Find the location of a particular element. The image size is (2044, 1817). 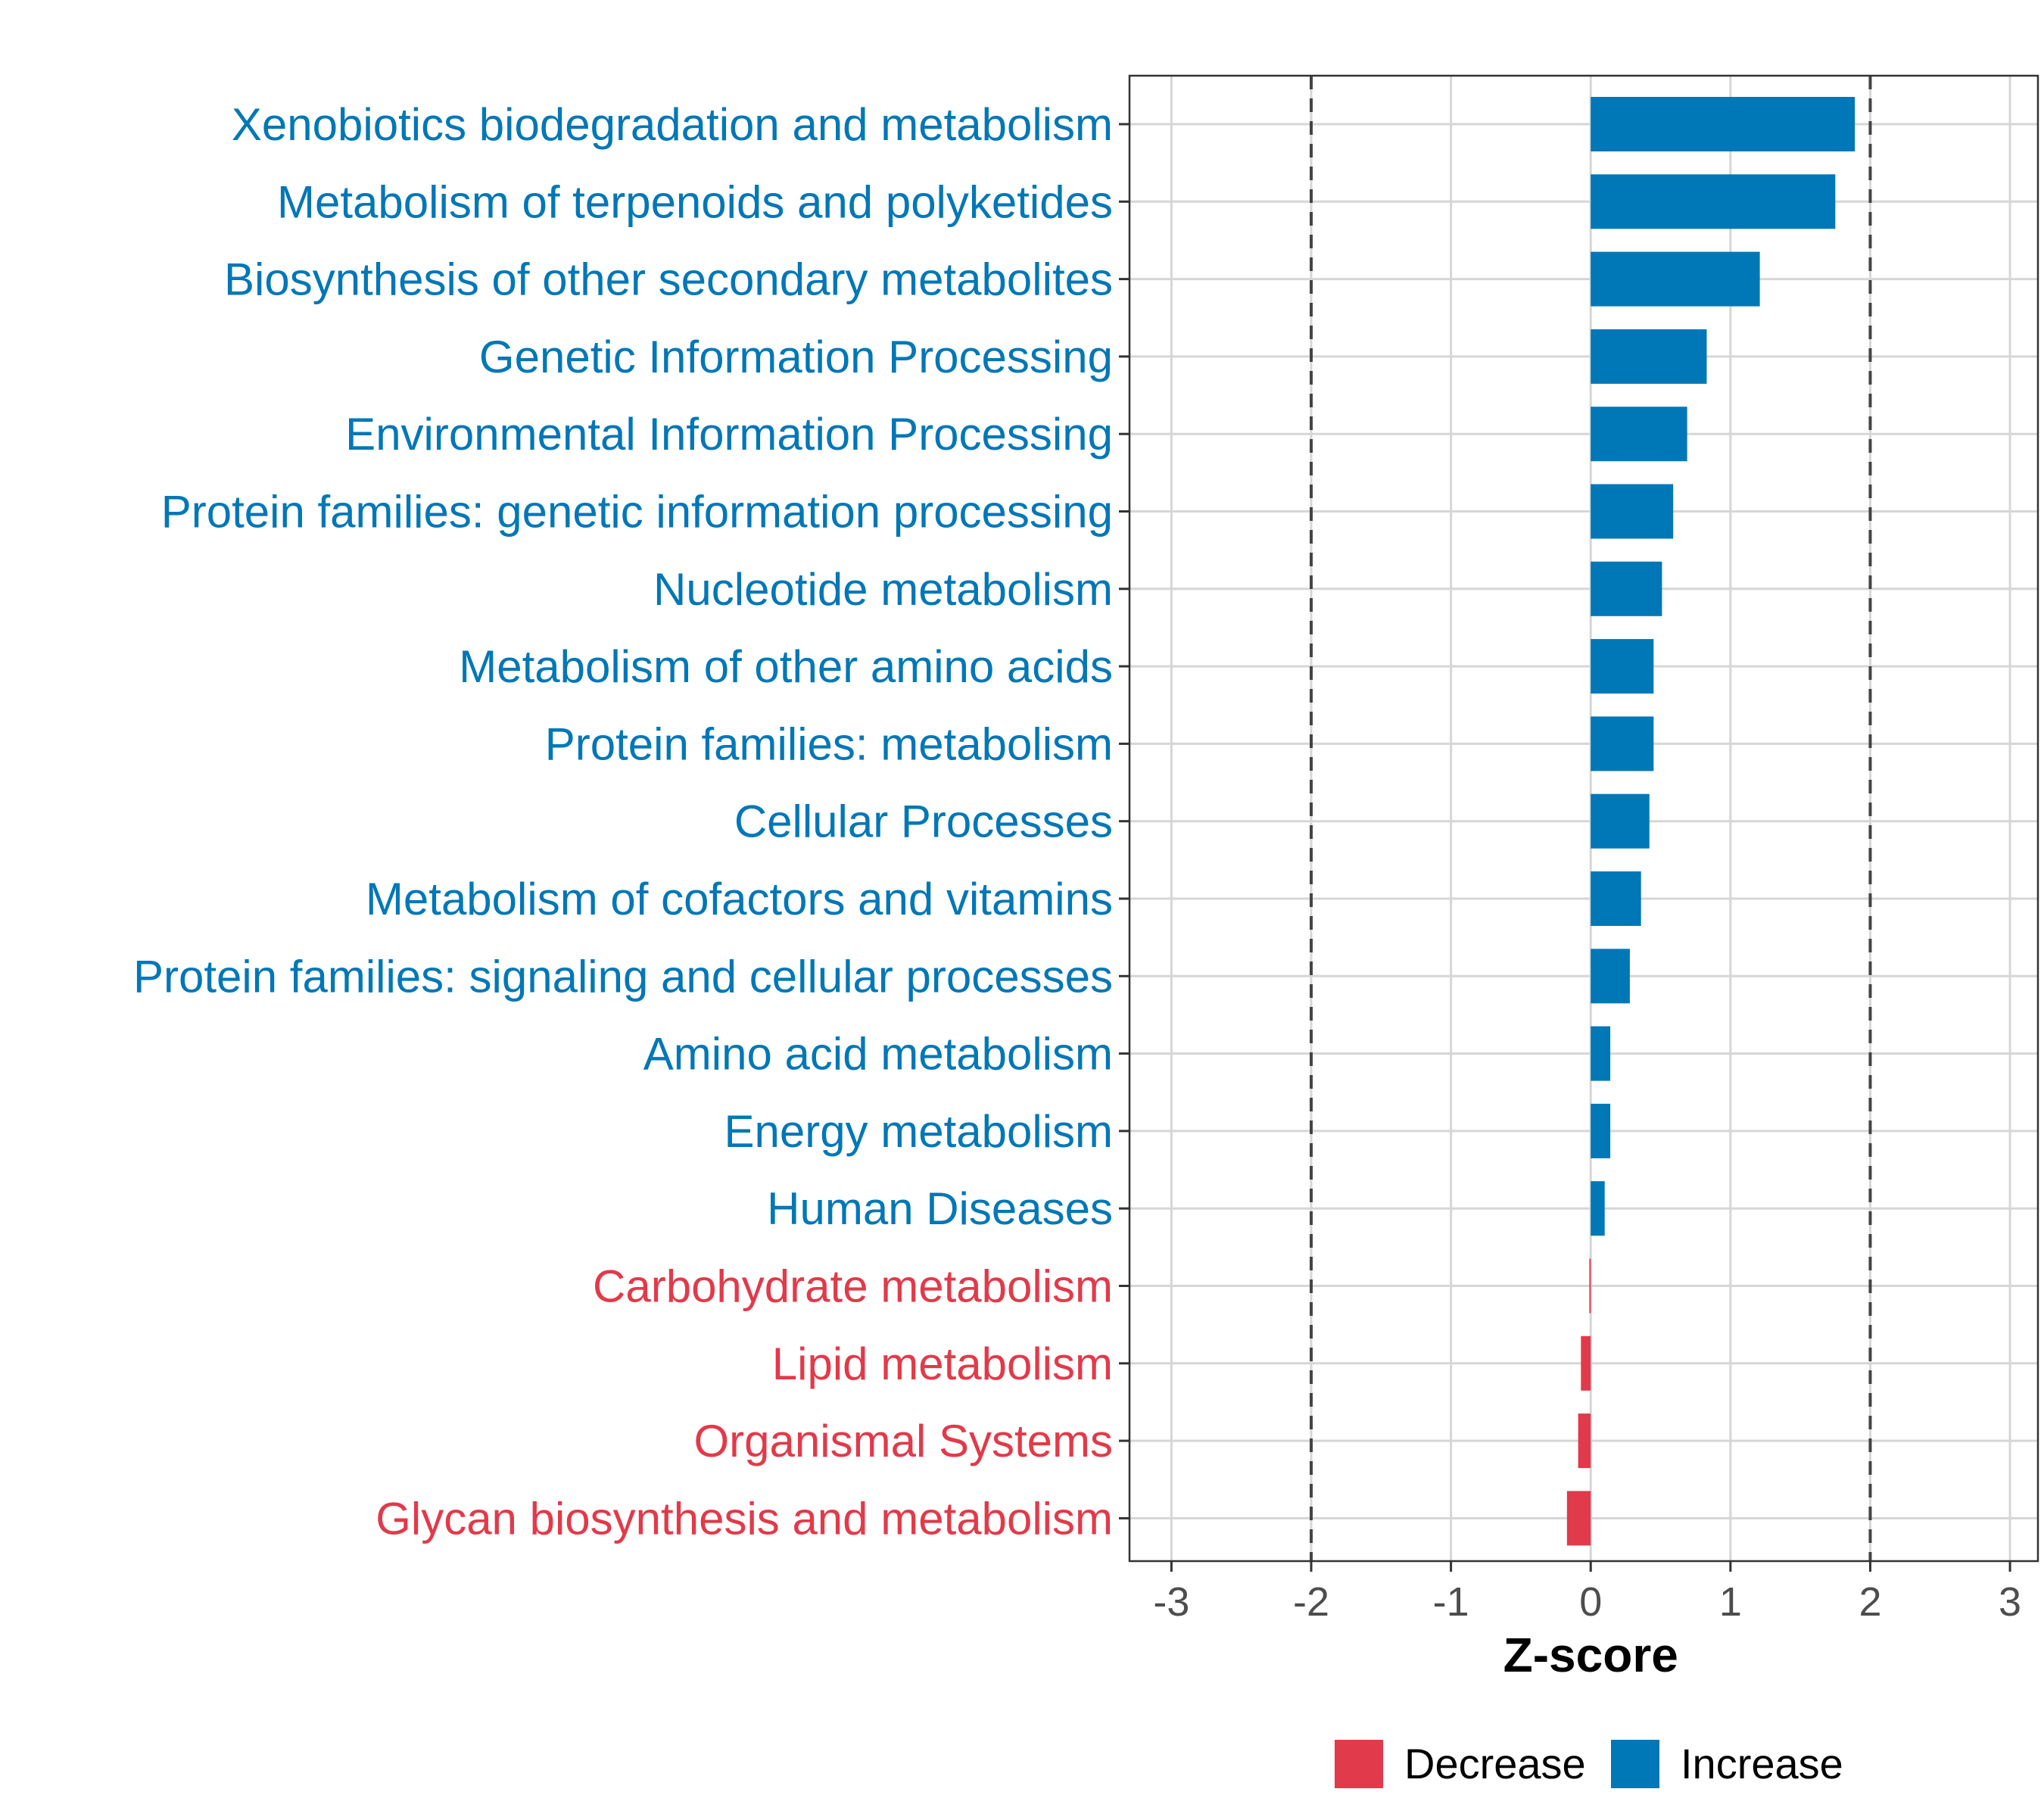

category-label: Glycan biosynthesis and metabolism is located at coordinates (744, 1518).